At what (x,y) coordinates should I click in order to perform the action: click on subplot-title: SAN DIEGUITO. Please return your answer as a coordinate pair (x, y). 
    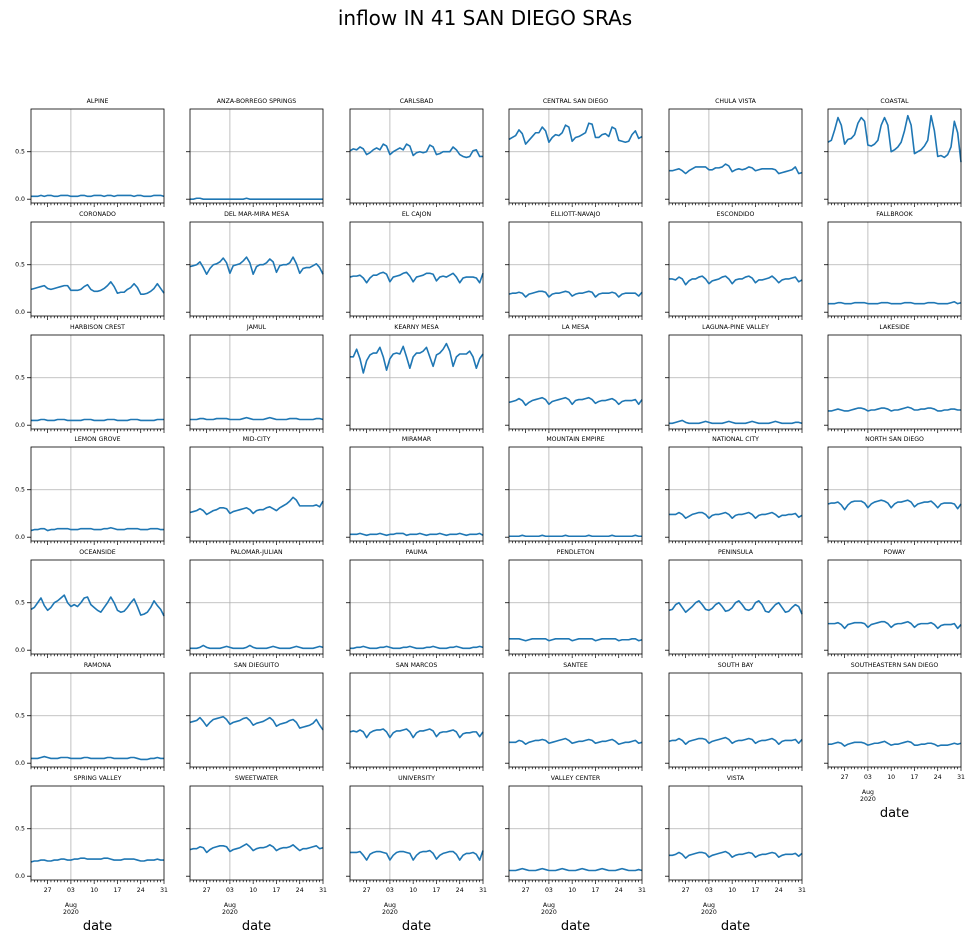
    Looking at the image, I should click on (256, 665).